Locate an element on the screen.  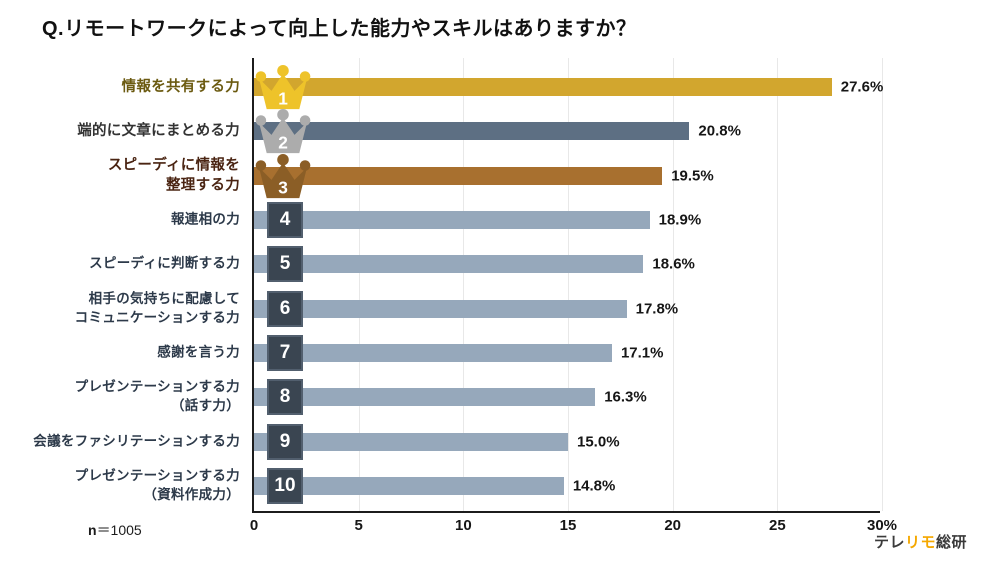
value-label: 18.6% is located at coordinates (673, 264).